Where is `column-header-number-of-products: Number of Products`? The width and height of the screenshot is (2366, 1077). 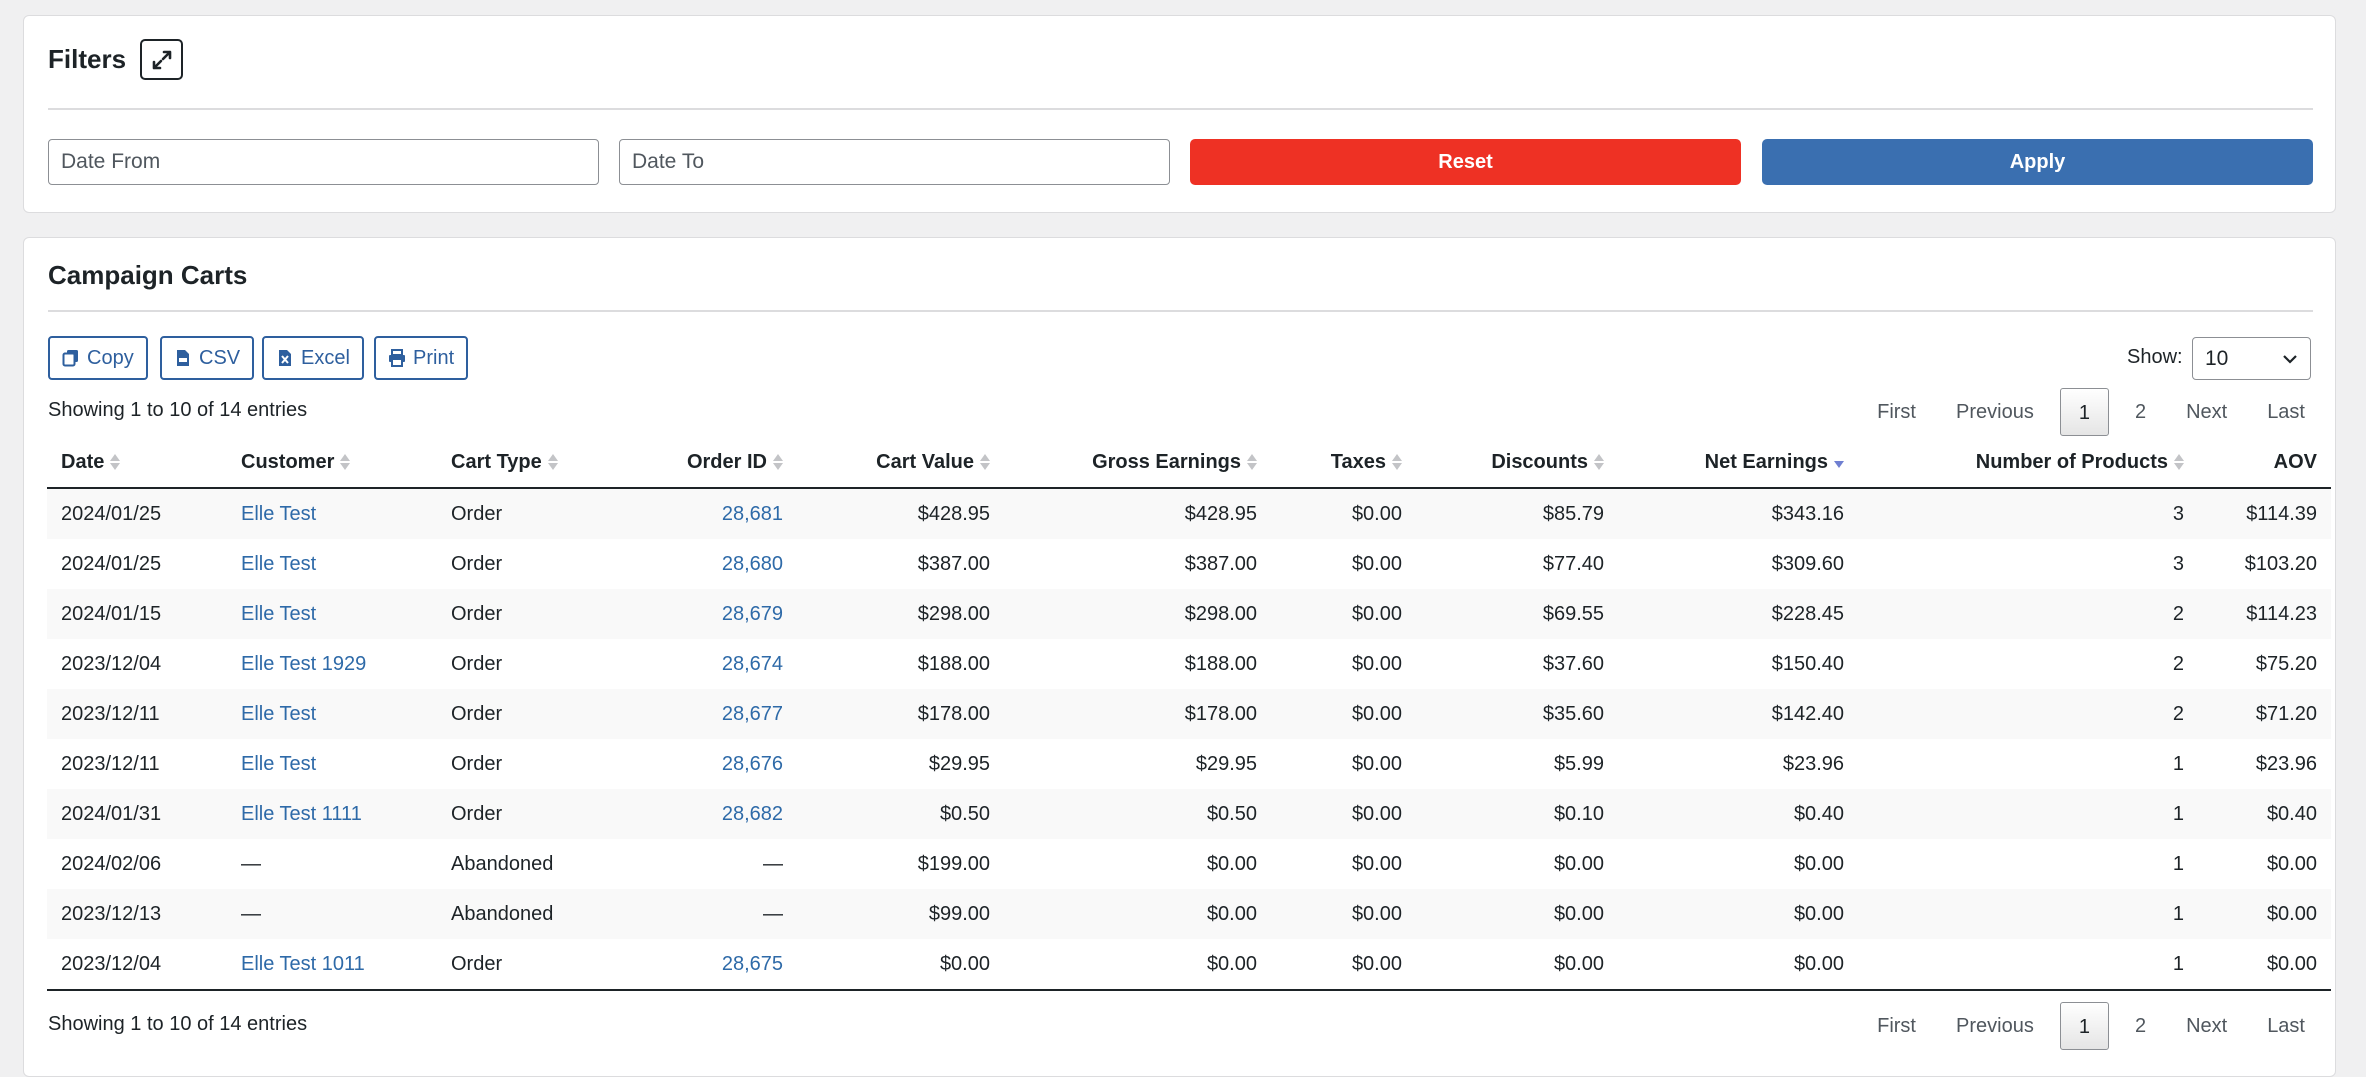 column-header-number-of-products: Number of Products is located at coordinates (2028, 463).